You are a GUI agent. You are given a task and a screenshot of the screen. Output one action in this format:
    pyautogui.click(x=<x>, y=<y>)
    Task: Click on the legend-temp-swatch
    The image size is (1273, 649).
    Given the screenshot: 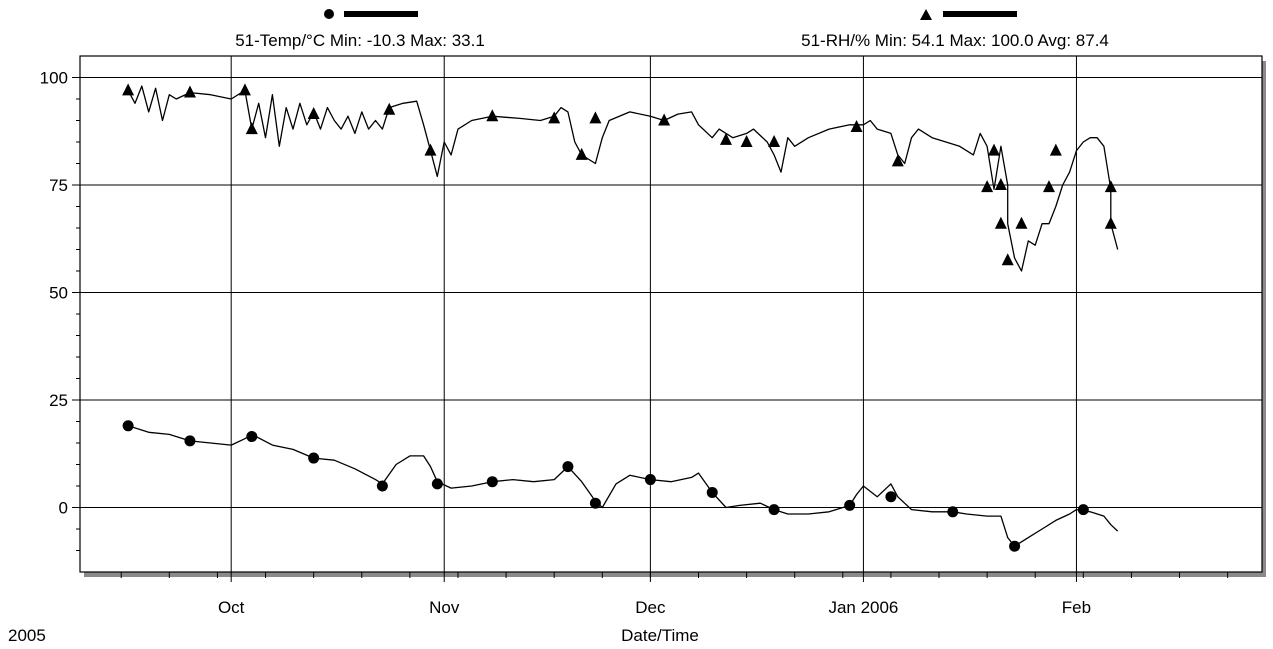 What is the action you would take?
    pyautogui.click(x=381, y=14)
    